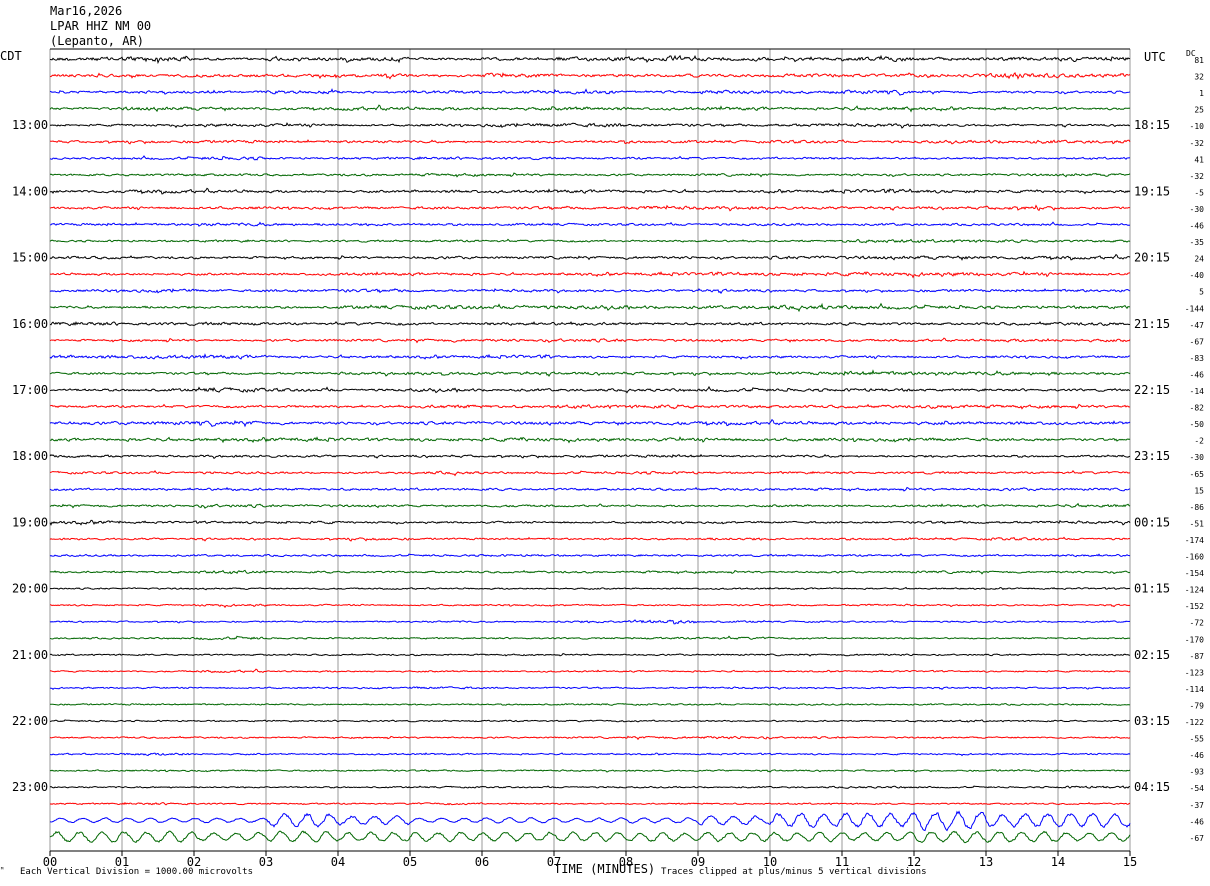 Image resolution: width=1210 pixels, height=886 pixels. Describe the element at coordinates (1152, 589) in the screenshot. I see `utc-hour-label: 01:15` at that location.